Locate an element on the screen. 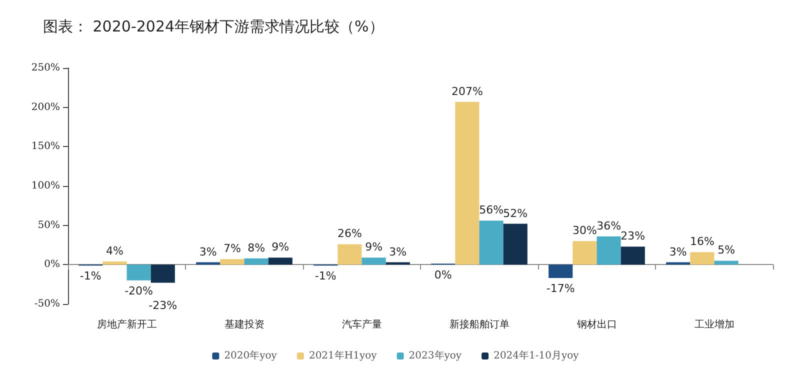 The width and height of the screenshot is (791, 374). x-tick-label: 房地产新开工 is located at coordinates (126, 324).